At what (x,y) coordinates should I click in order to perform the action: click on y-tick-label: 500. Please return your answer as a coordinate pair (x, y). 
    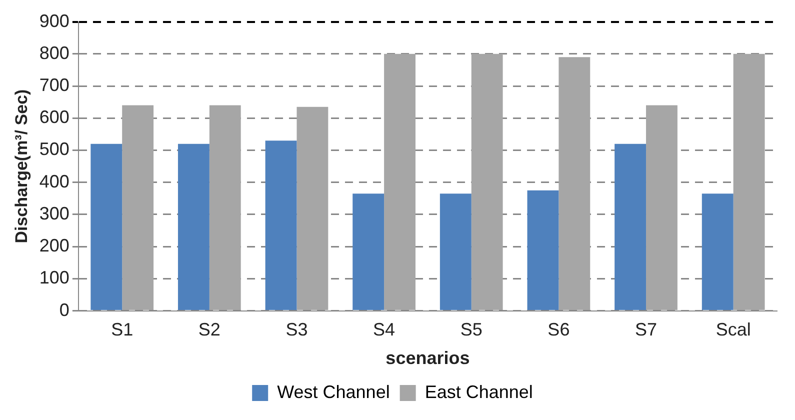
    Looking at the image, I should click on (54, 149).